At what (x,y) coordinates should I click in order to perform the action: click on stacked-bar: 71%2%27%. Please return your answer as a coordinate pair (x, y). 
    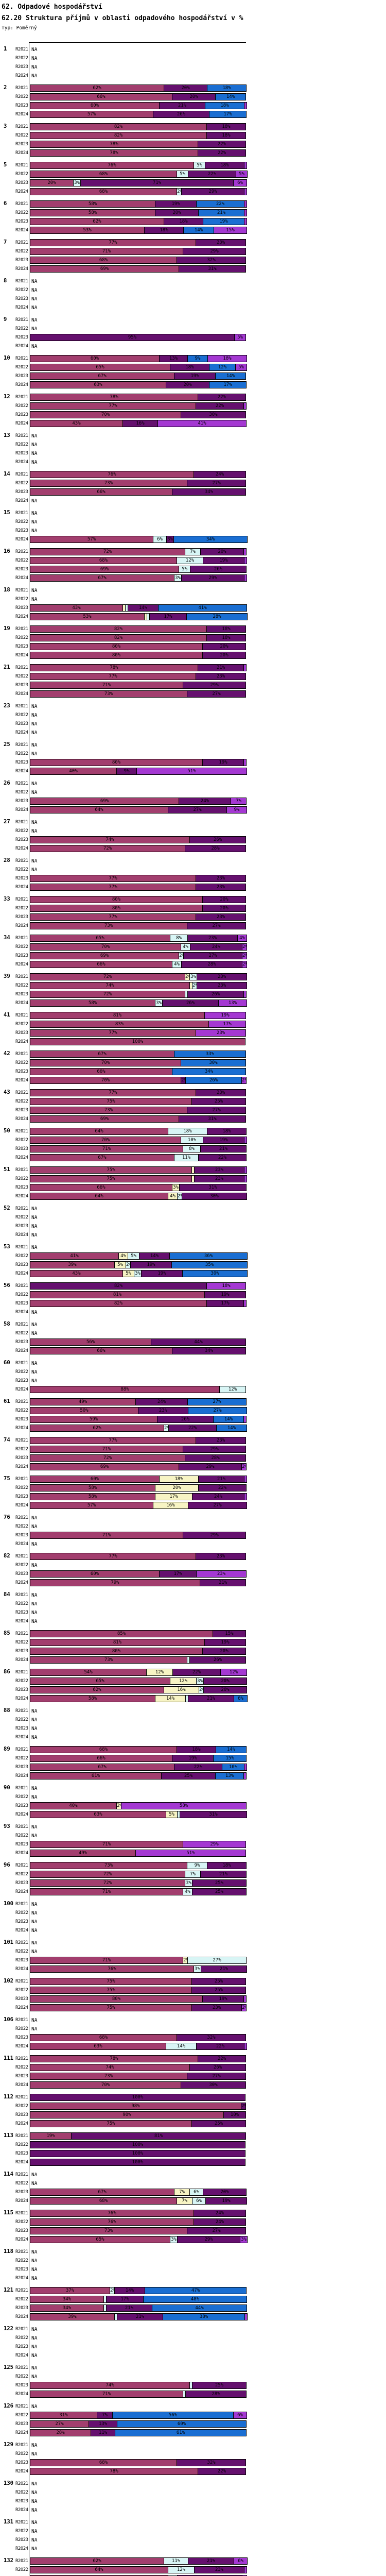
    Looking at the image, I should click on (138, 1960).